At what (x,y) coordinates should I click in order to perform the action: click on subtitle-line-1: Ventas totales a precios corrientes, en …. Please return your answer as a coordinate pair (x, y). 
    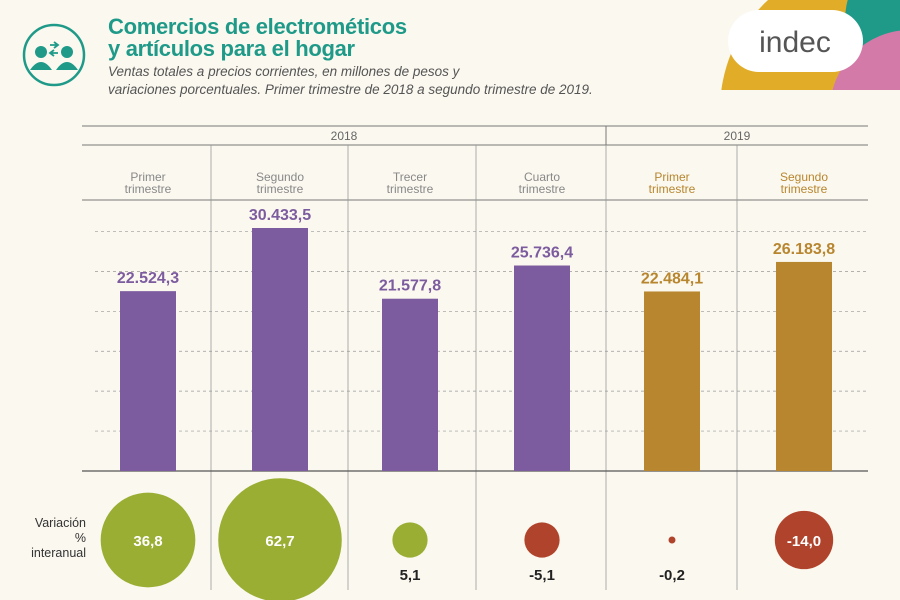
    Looking at the image, I should click on (284, 71).